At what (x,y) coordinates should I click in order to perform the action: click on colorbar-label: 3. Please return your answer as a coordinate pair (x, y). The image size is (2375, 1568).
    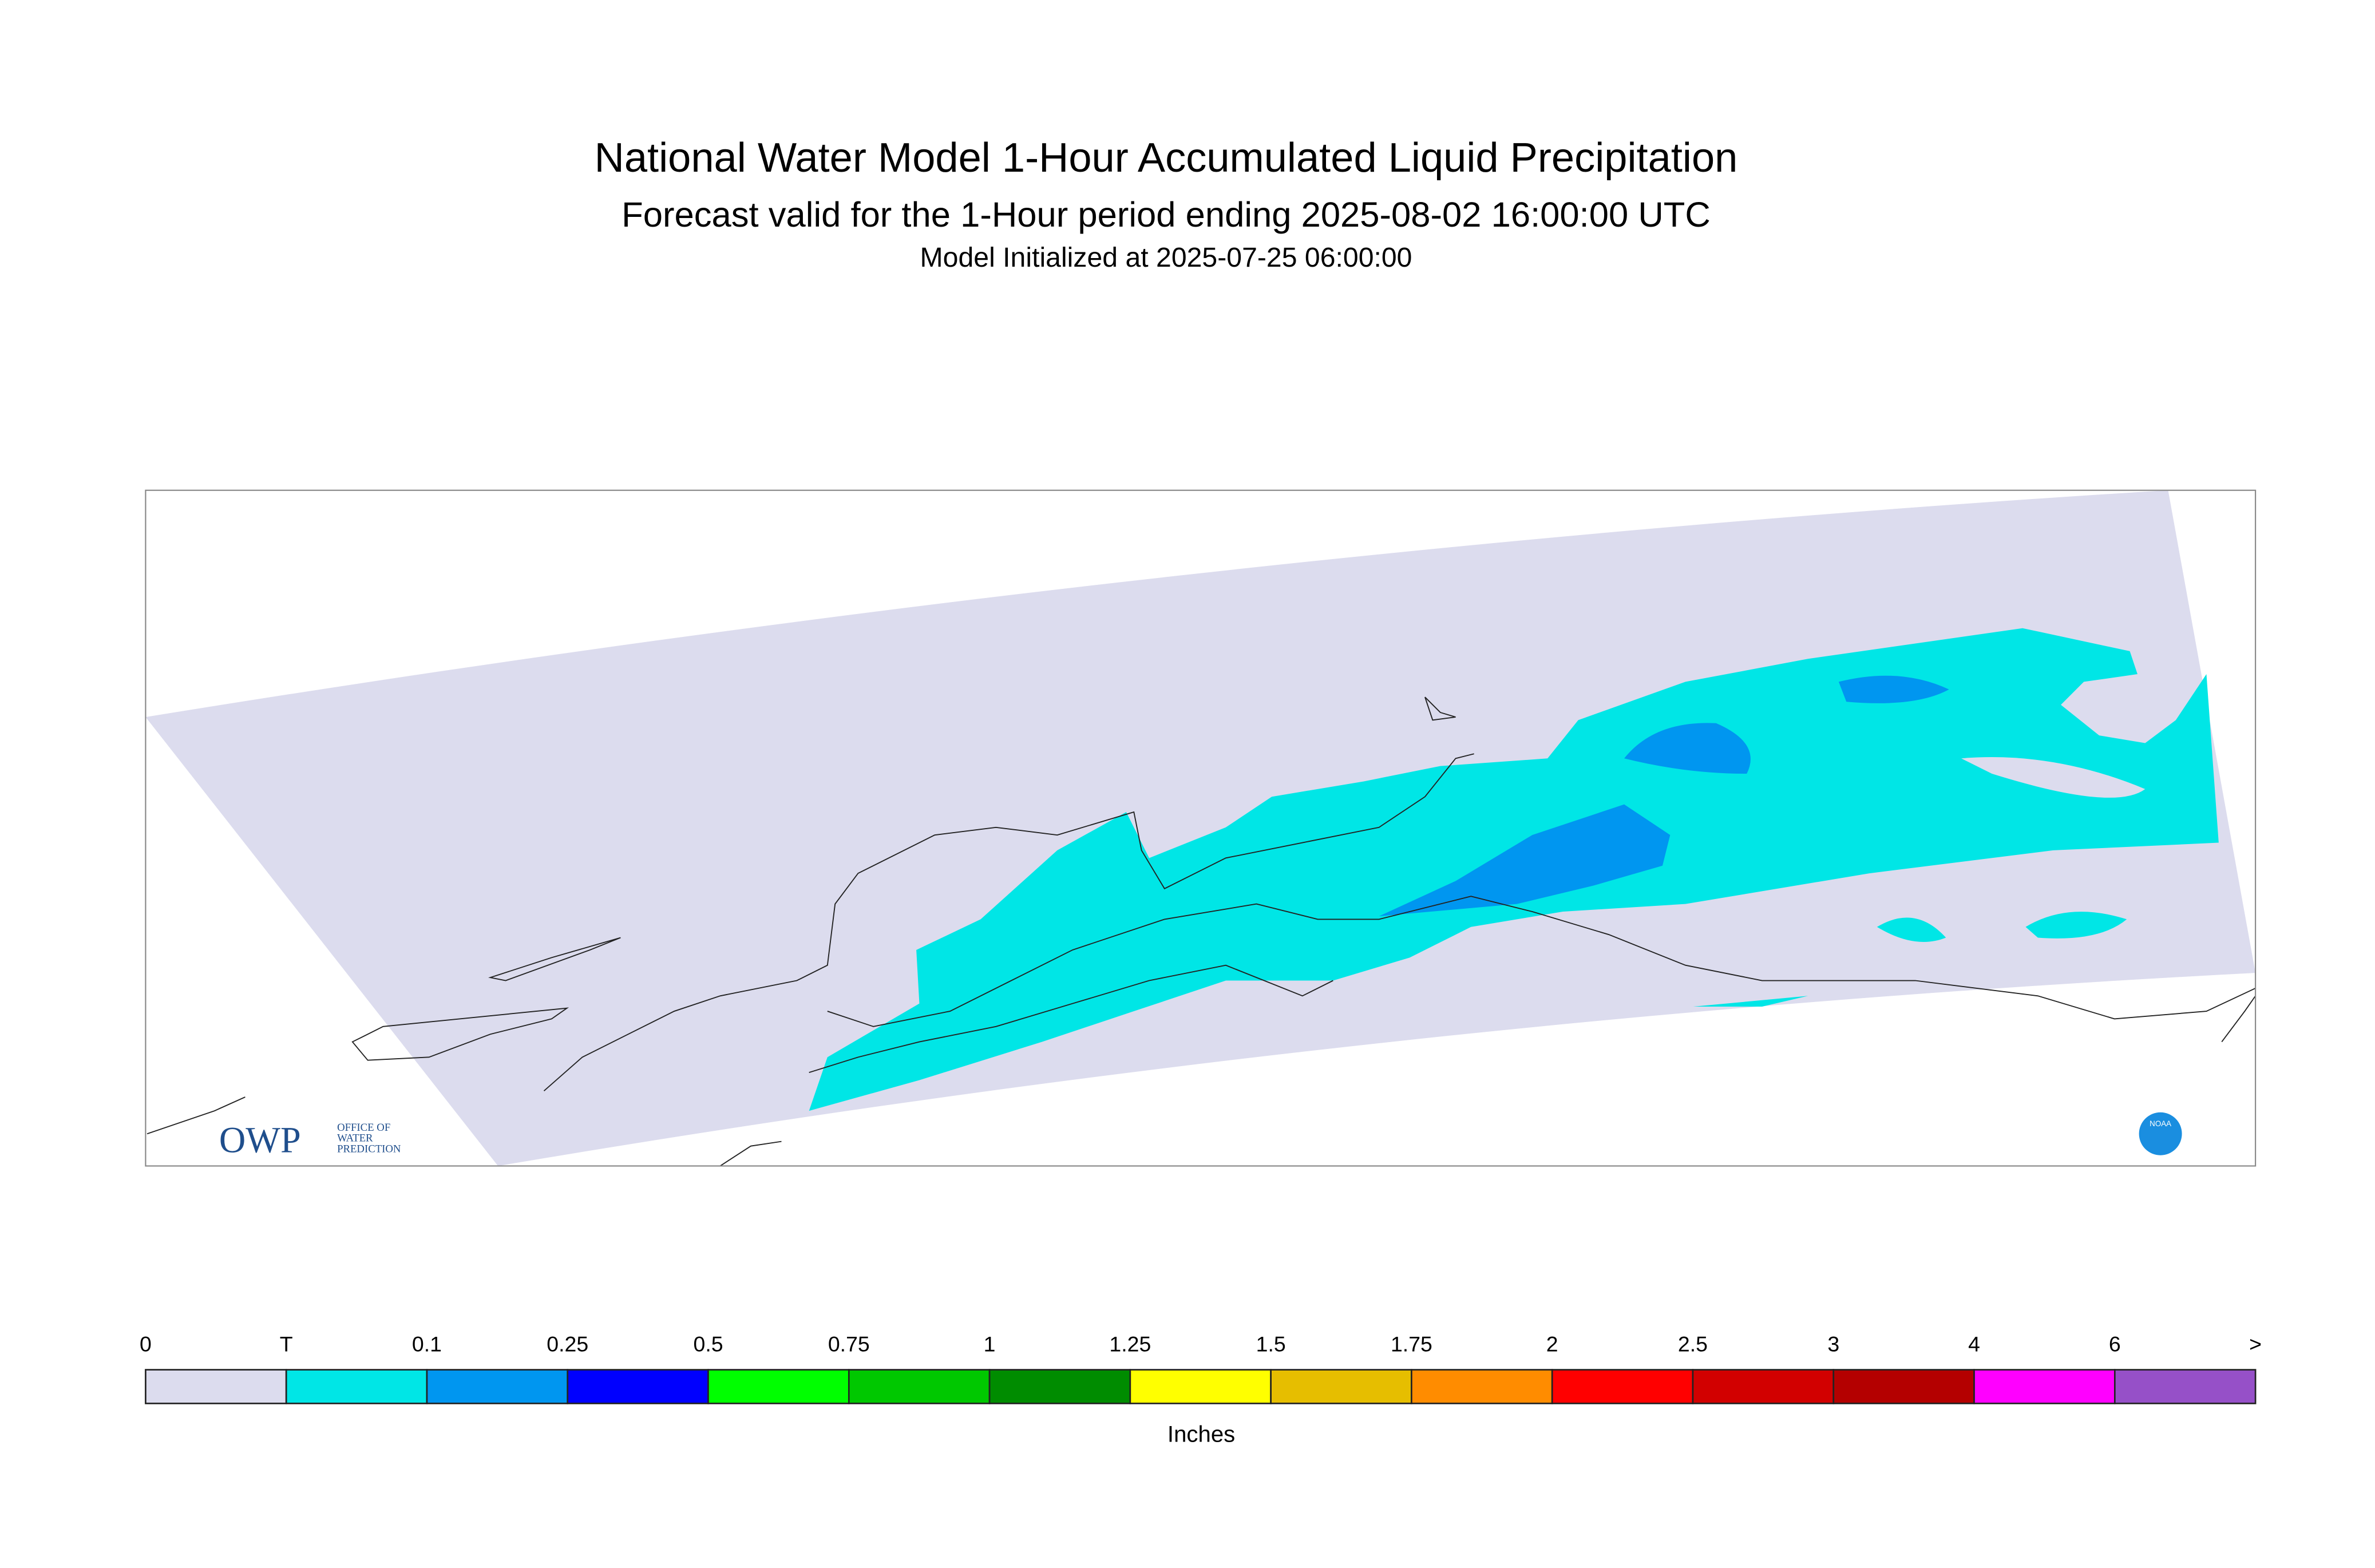
    Looking at the image, I should click on (1833, 1344).